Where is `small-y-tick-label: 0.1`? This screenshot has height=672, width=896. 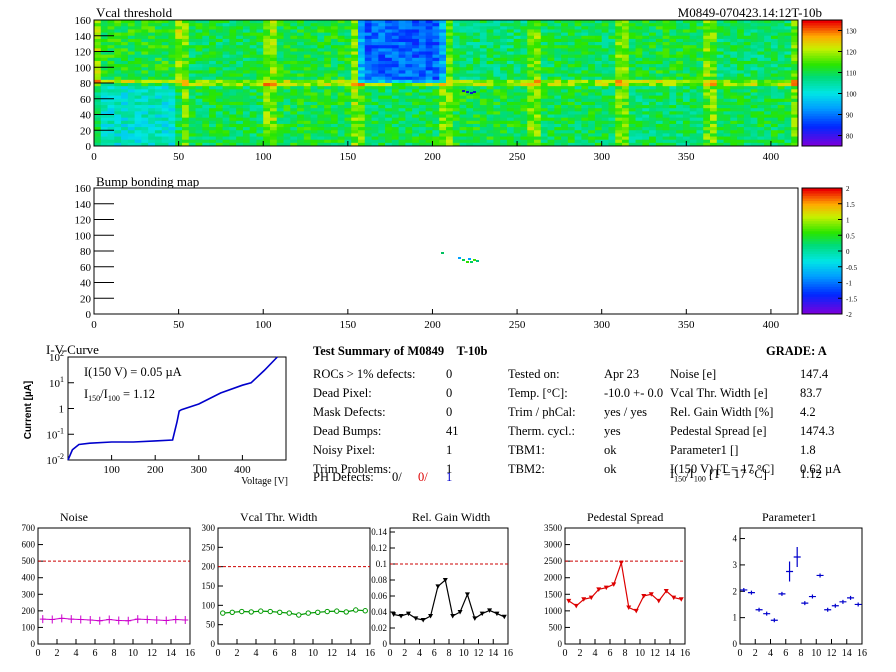 small-y-tick-label: 0.1 is located at coordinates (381, 564).